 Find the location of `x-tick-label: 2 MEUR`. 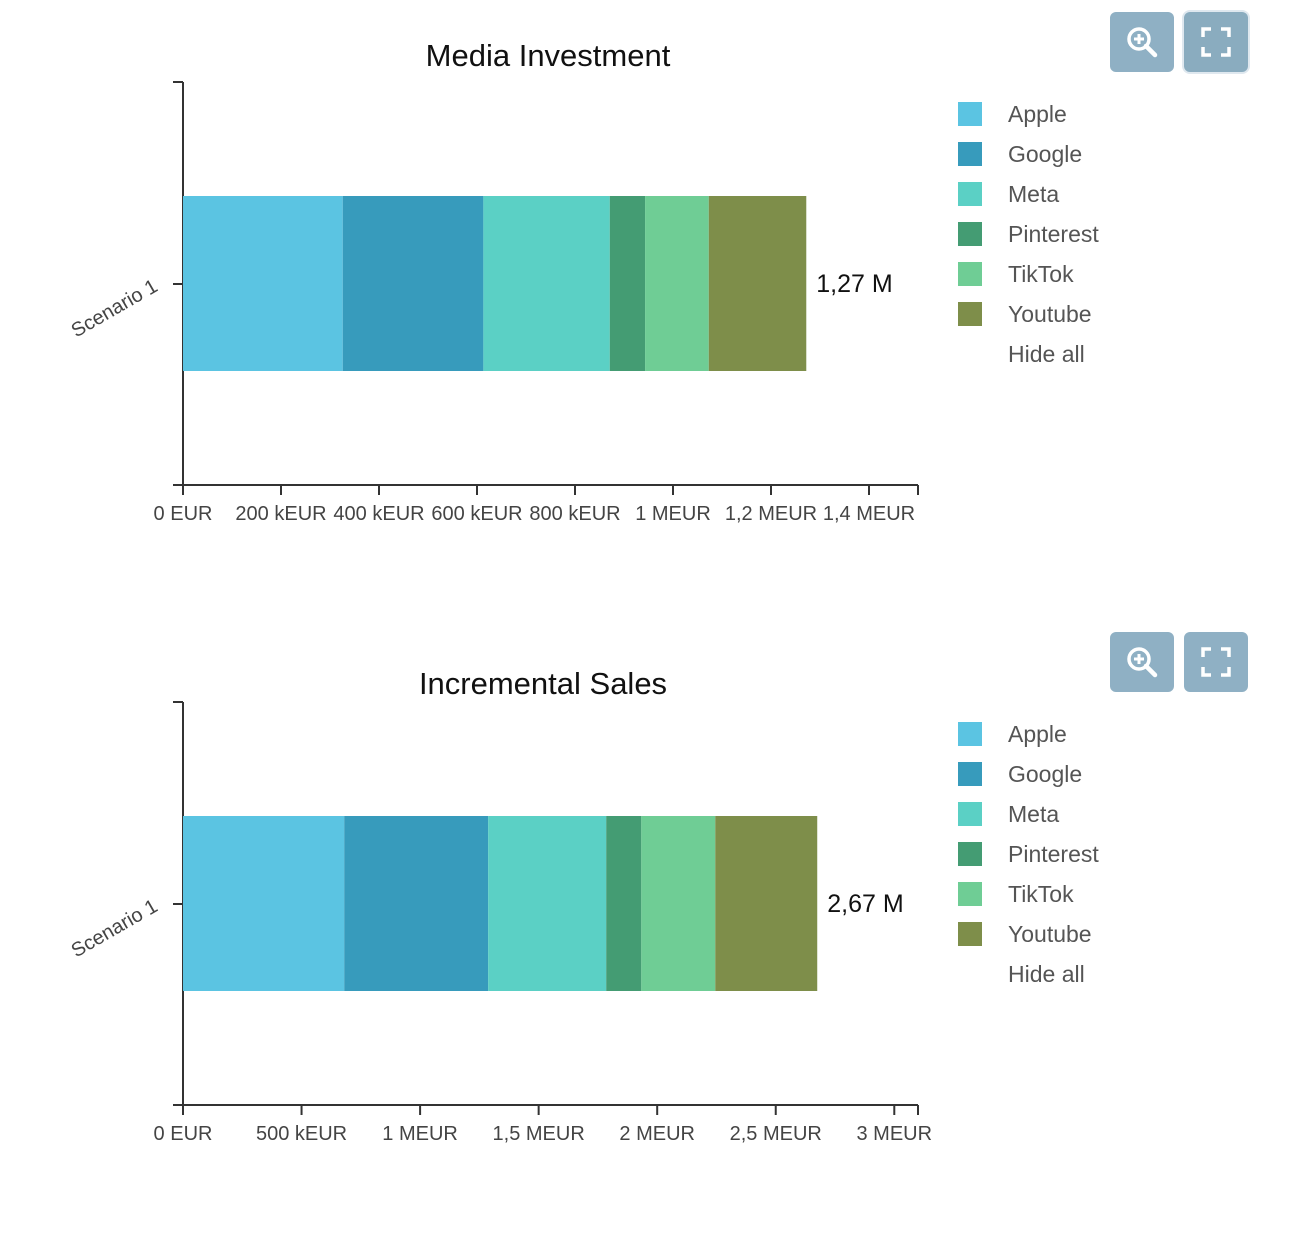

x-tick-label: 2 MEUR is located at coordinates (657, 1134).